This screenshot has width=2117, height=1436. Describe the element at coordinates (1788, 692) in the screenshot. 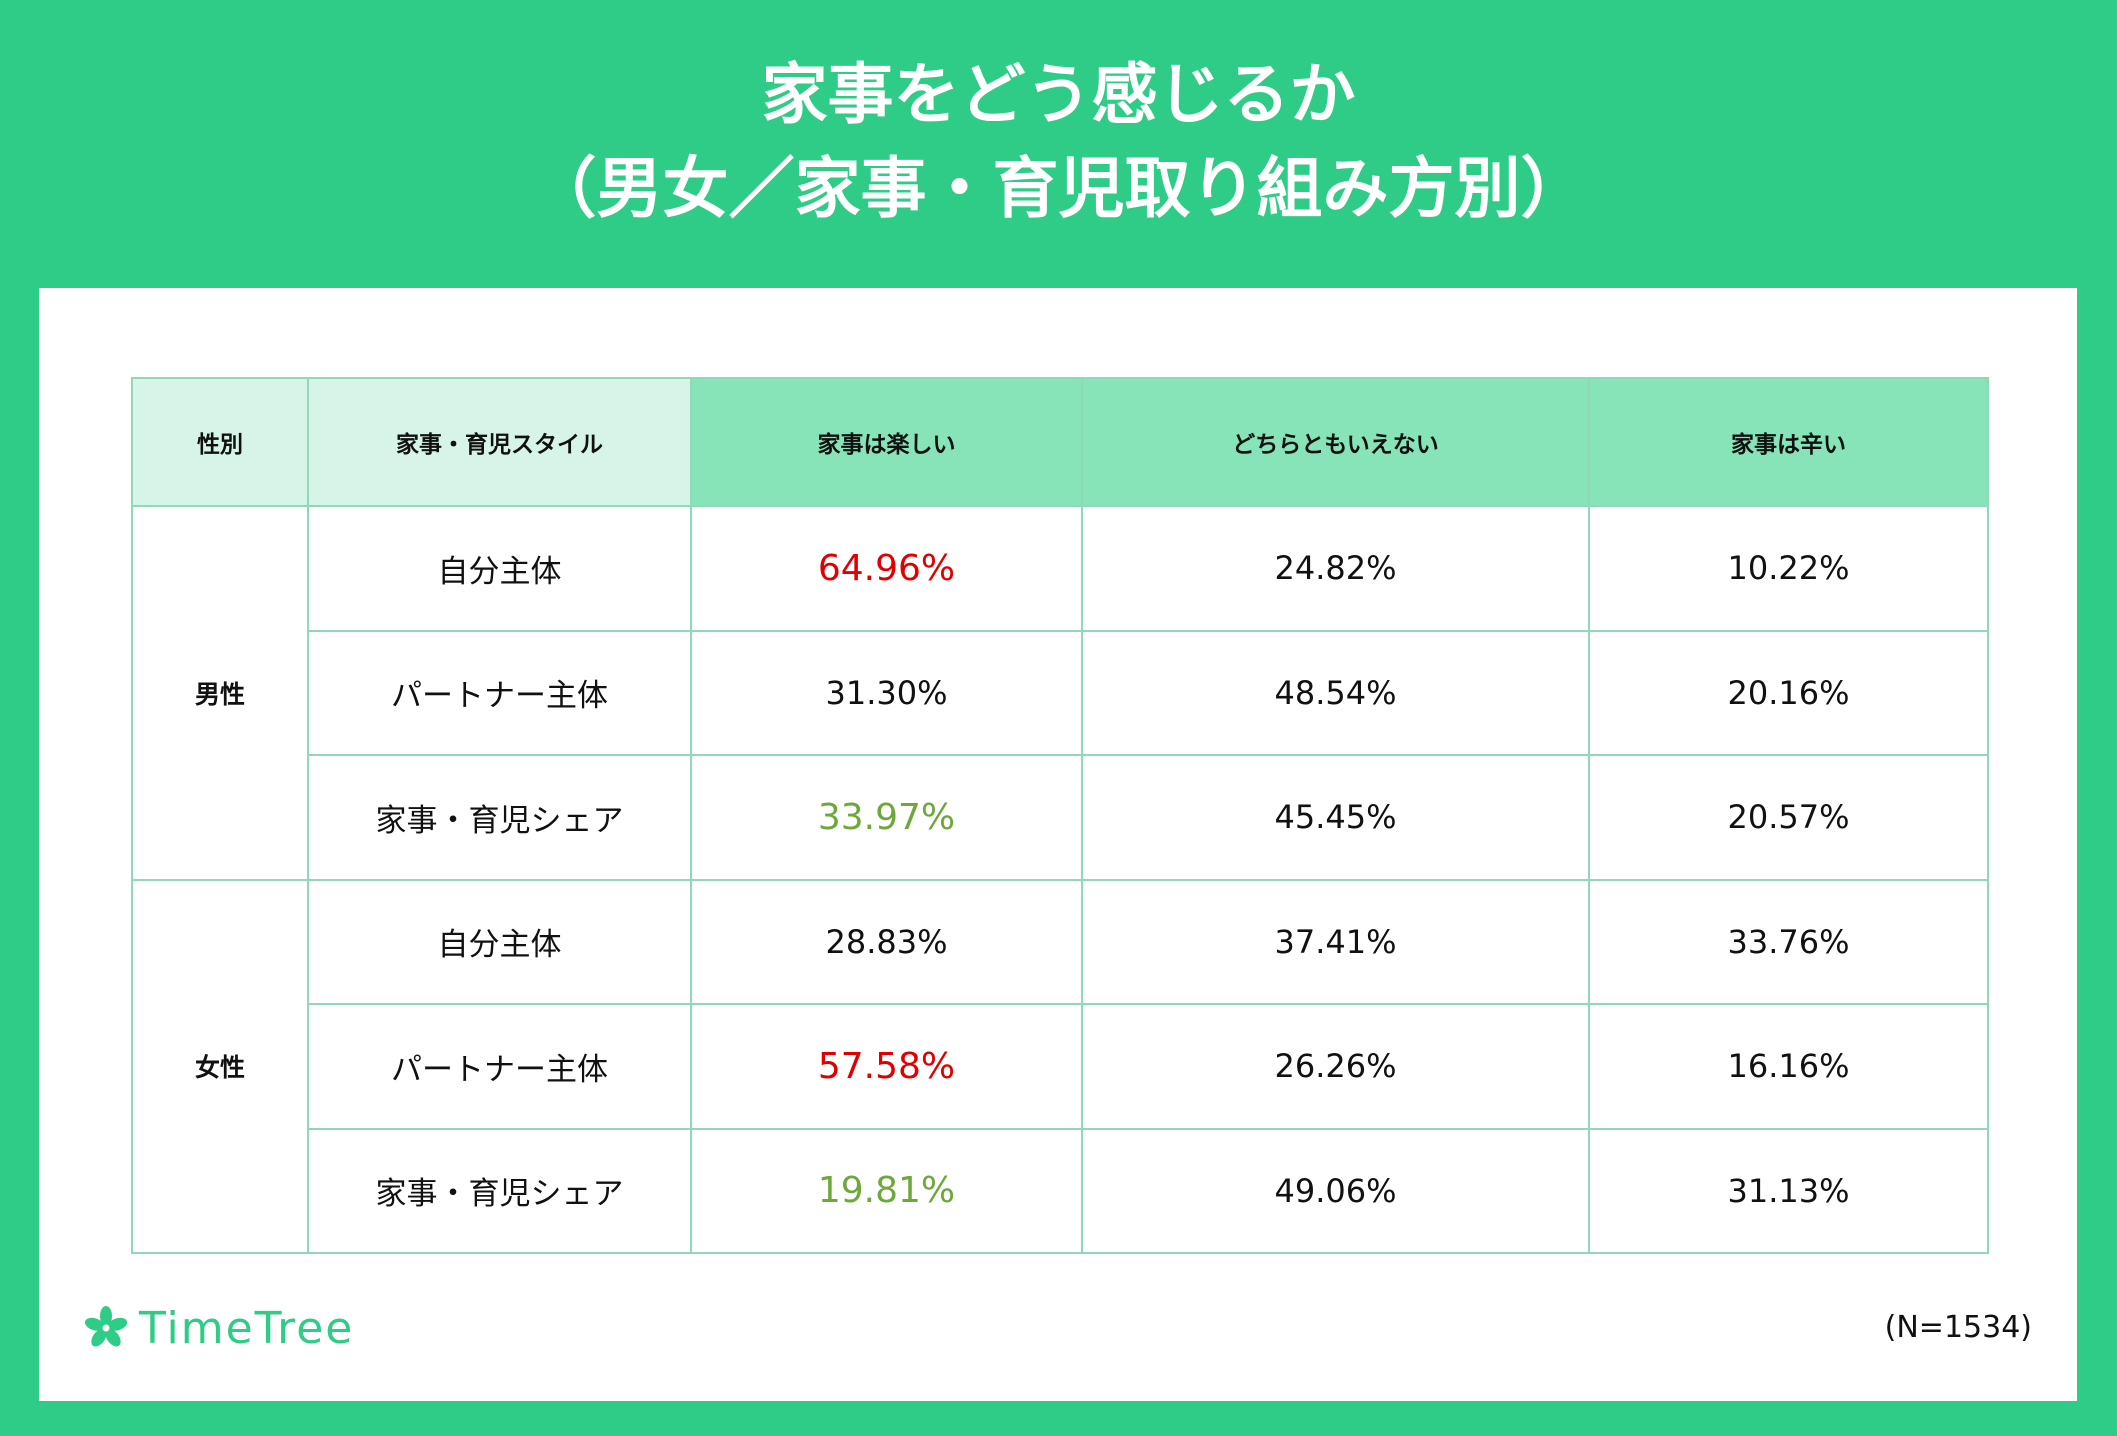

I see `value-cell: 20.16%` at that location.